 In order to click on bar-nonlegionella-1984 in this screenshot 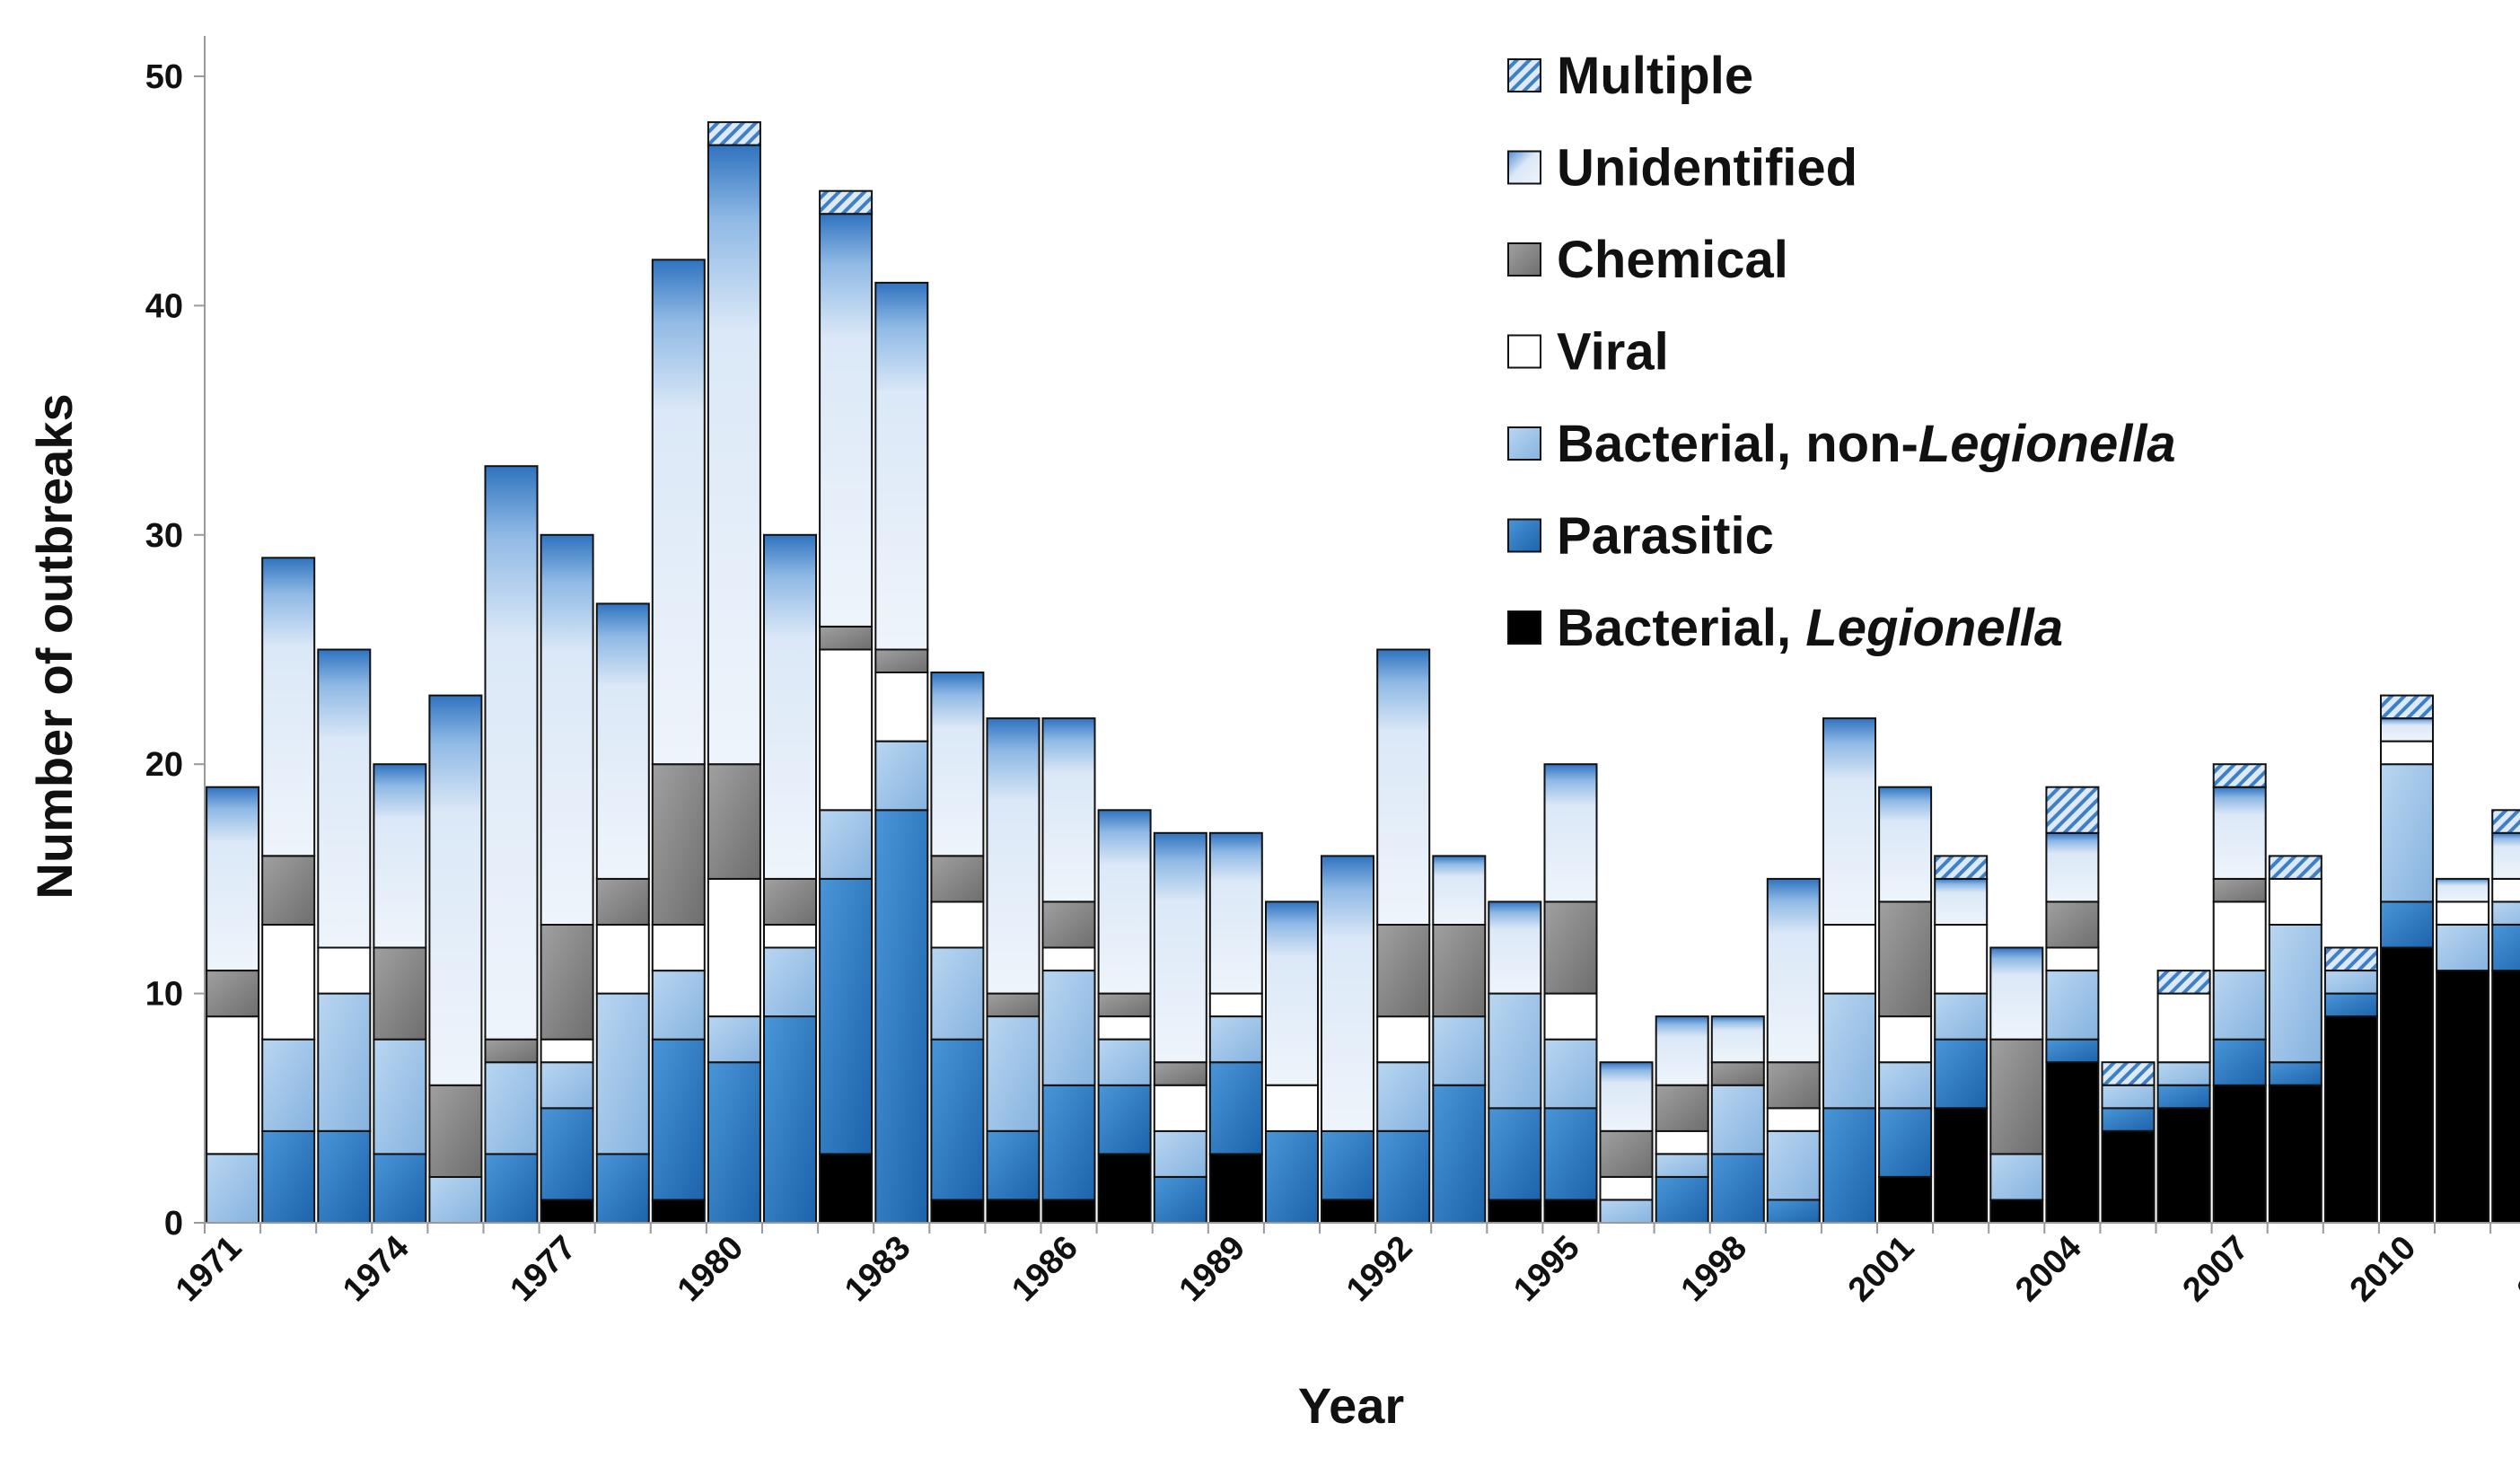, I will do `click(957, 993)`.